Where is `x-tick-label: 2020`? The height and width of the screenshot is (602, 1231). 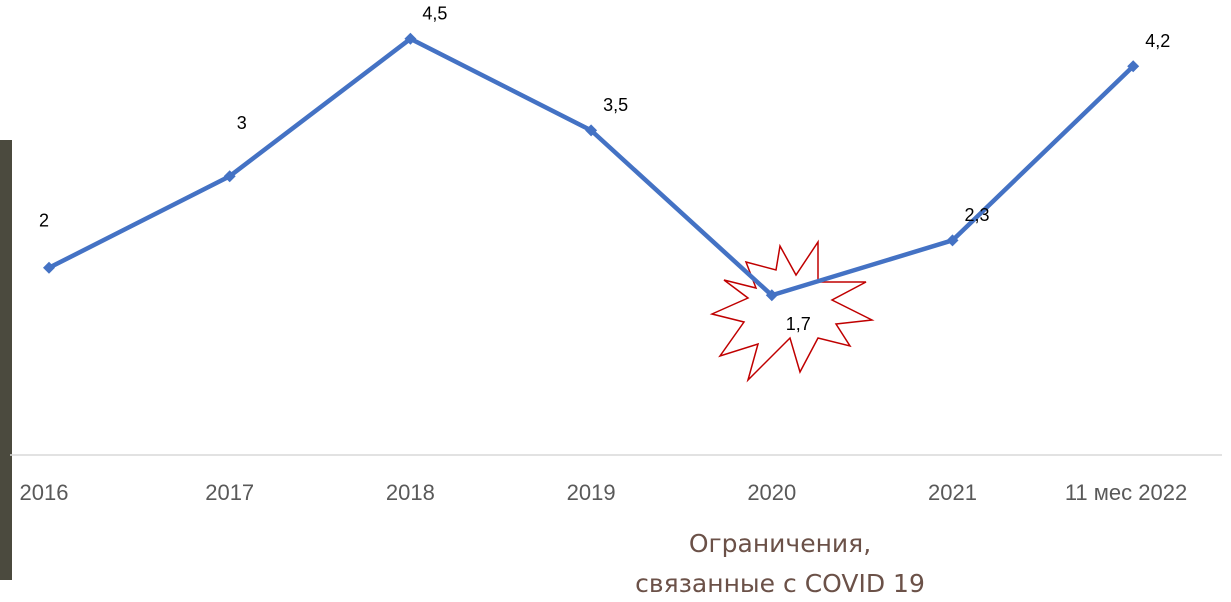
x-tick-label: 2020 is located at coordinates (771, 492).